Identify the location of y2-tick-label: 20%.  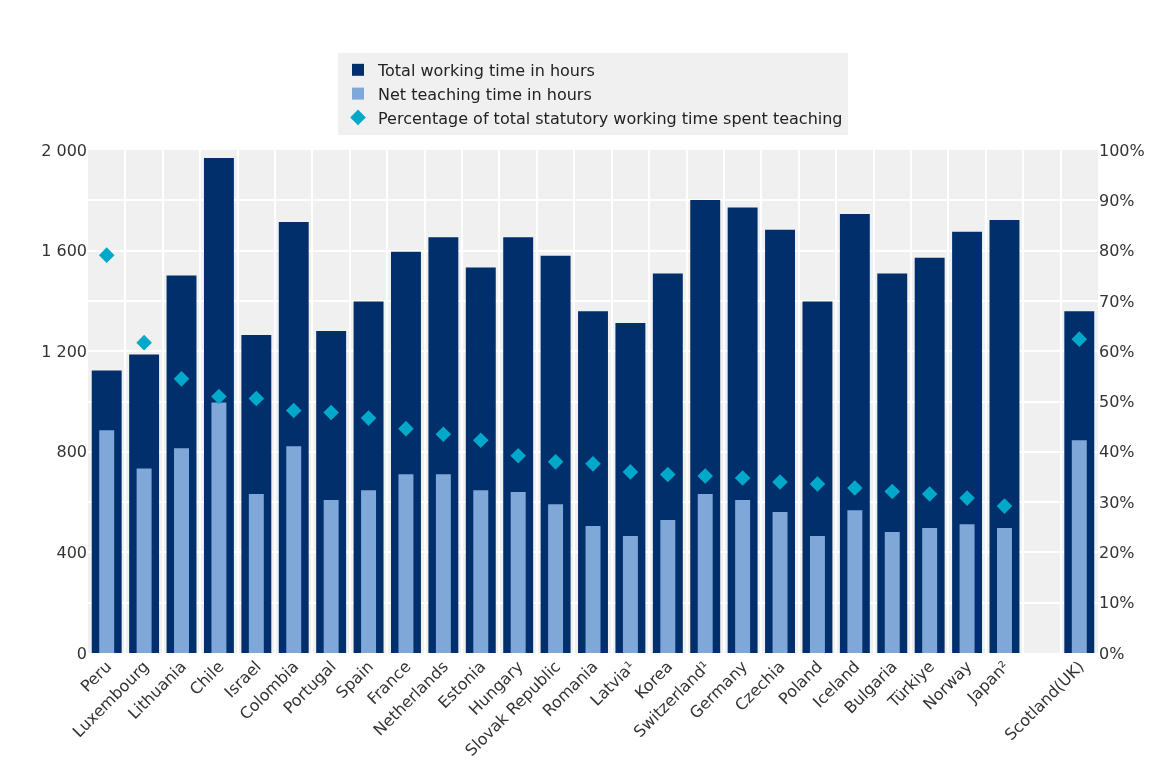
(1117, 552).